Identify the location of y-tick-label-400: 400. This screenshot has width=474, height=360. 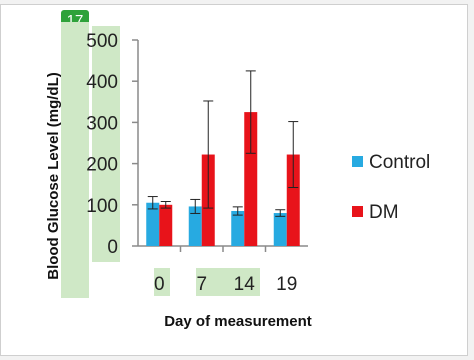
(102, 82).